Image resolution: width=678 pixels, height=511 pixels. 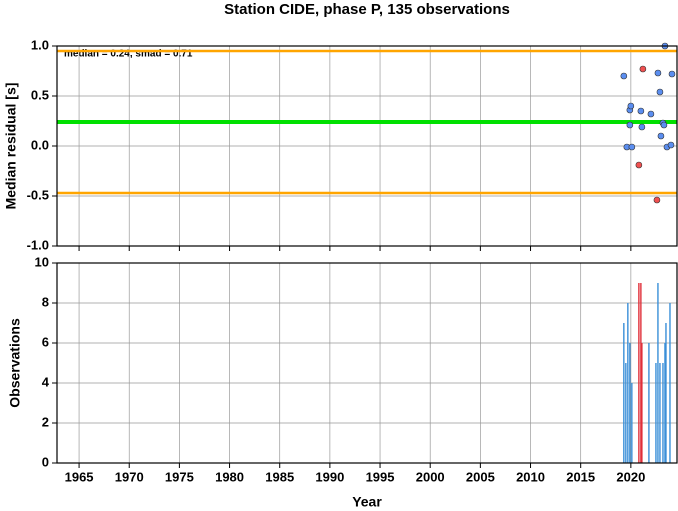 I want to click on x-tick-label: 1990, so click(x=329, y=476).